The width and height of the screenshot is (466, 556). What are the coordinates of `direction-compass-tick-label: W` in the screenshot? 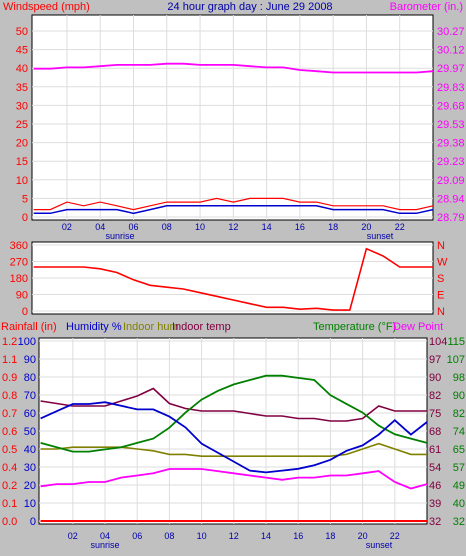 It's located at (442, 263).